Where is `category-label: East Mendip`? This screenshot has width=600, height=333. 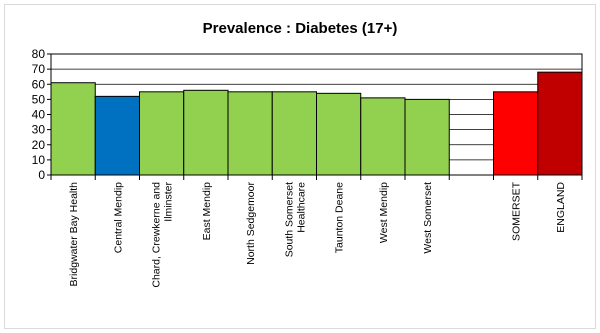
category-label: East Mendip is located at coordinates (207, 211).